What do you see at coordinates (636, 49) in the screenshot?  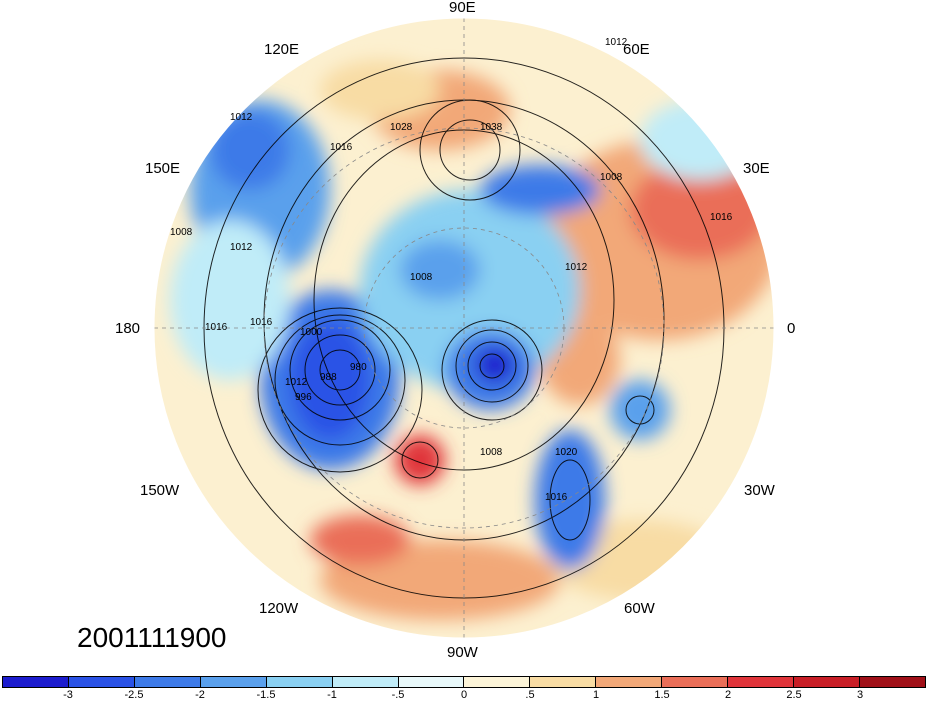 I see `longitude-label-60e: 60E` at bounding box center [636, 49].